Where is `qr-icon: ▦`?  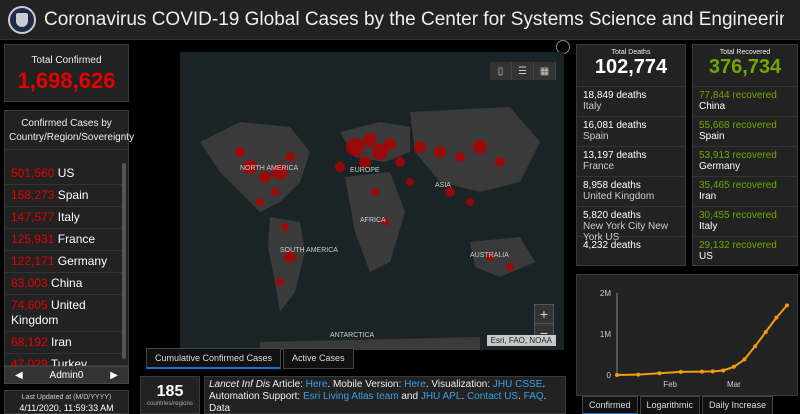 qr-icon: ▦ is located at coordinates (545, 71).